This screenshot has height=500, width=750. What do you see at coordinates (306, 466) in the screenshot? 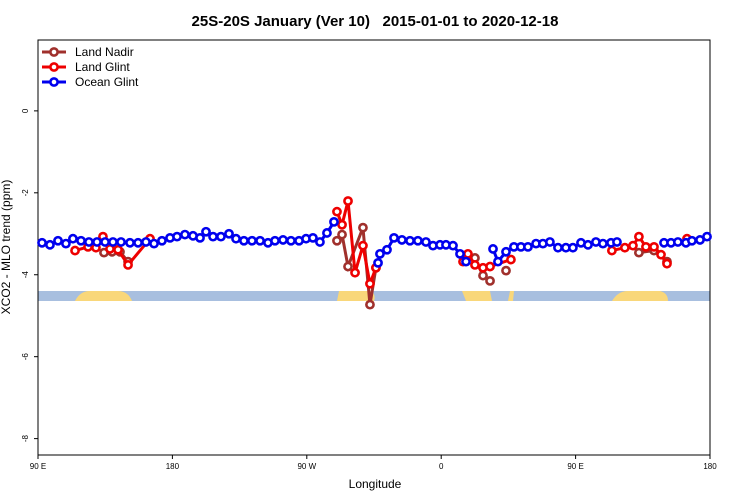
I see `x-tick-label: 90 W` at bounding box center [306, 466].